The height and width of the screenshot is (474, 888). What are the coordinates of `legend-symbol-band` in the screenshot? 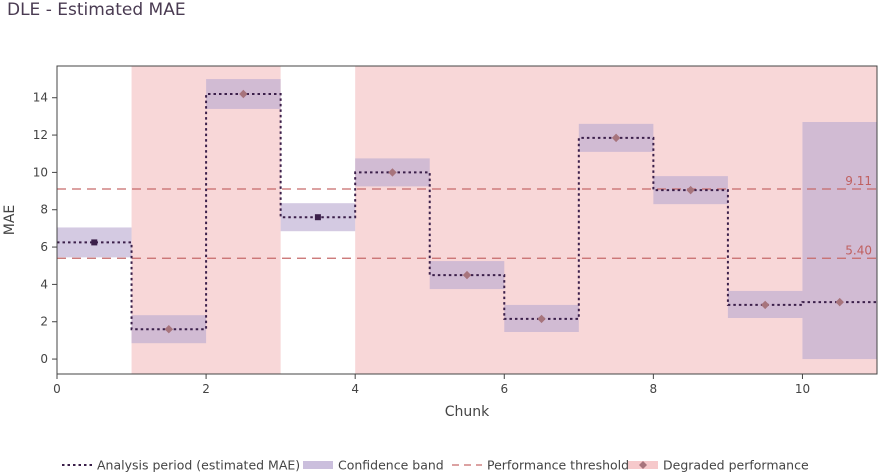 It's located at (318, 465).